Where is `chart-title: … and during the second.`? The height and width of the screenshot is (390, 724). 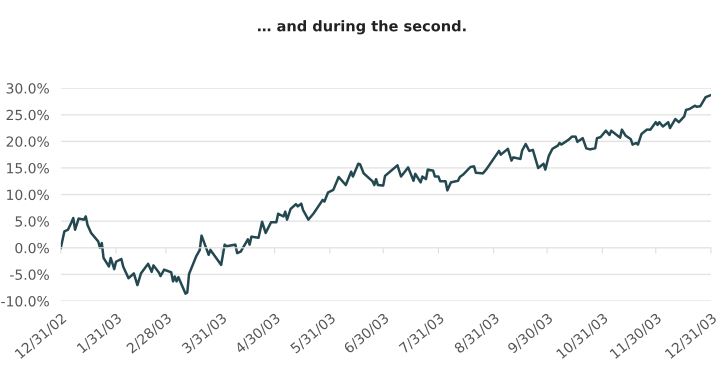 chart-title: … and during the second. is located at coordinates (362, 27).